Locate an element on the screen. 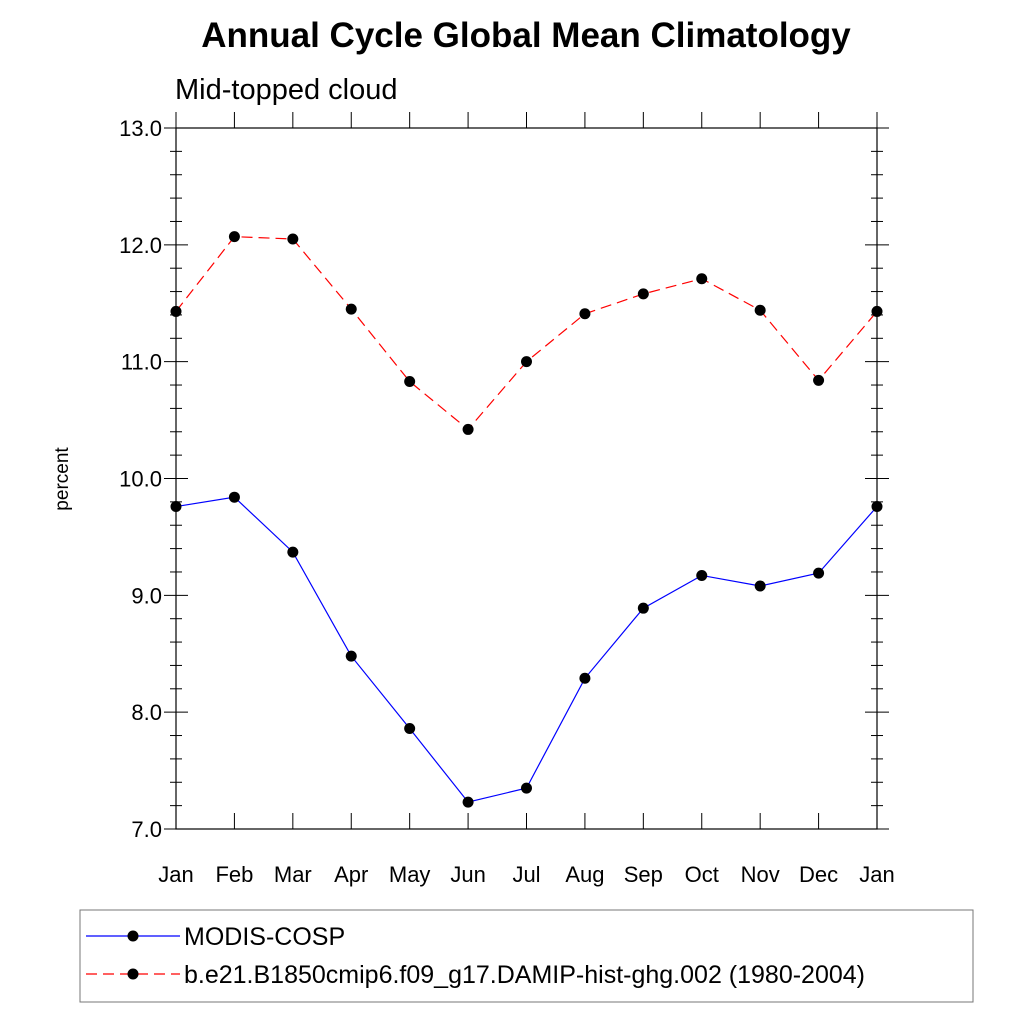 The width and height of the screenshot is (1024, 1024). x-tick-label: Dec is located at coordinates (818, 874).